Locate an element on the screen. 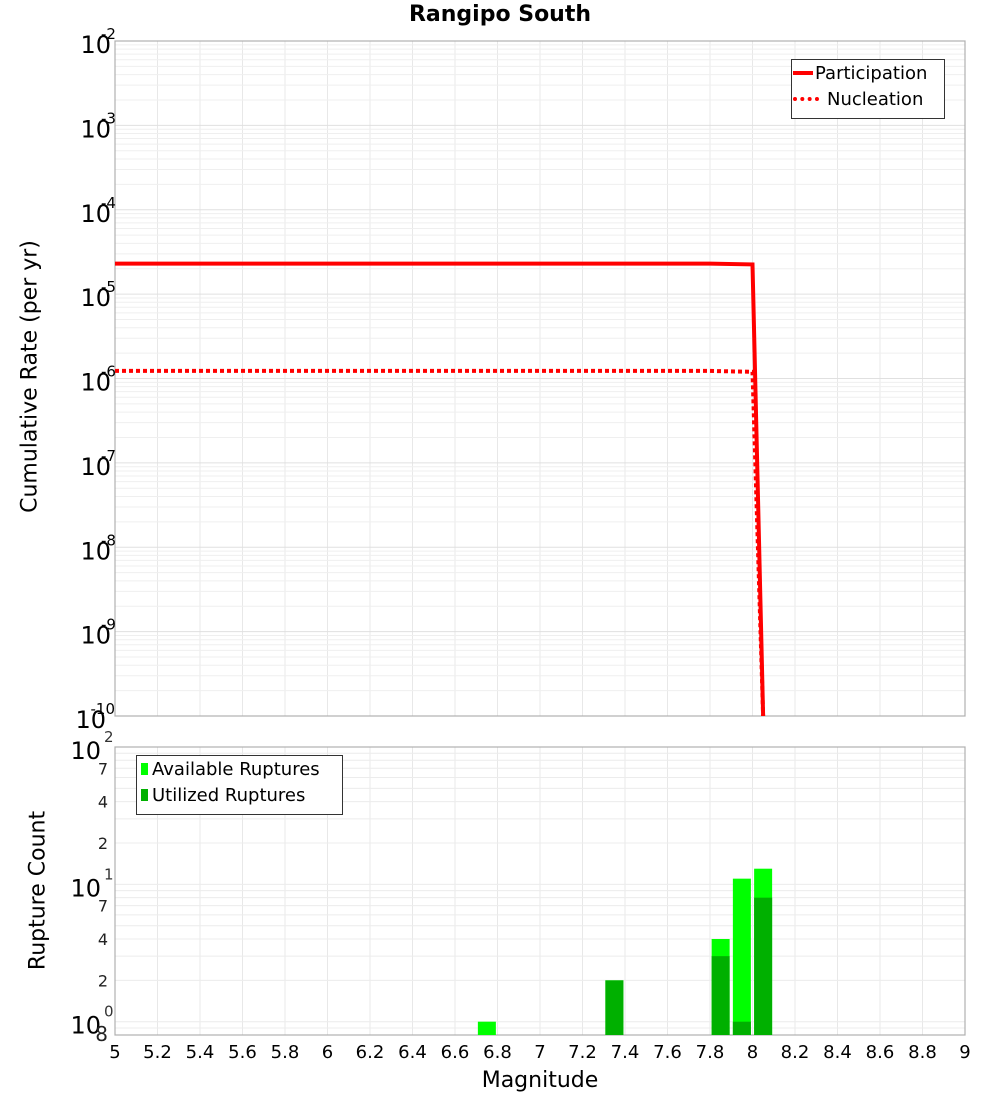  y-tick-label: 10 2 is located at coordinates (91, 746).